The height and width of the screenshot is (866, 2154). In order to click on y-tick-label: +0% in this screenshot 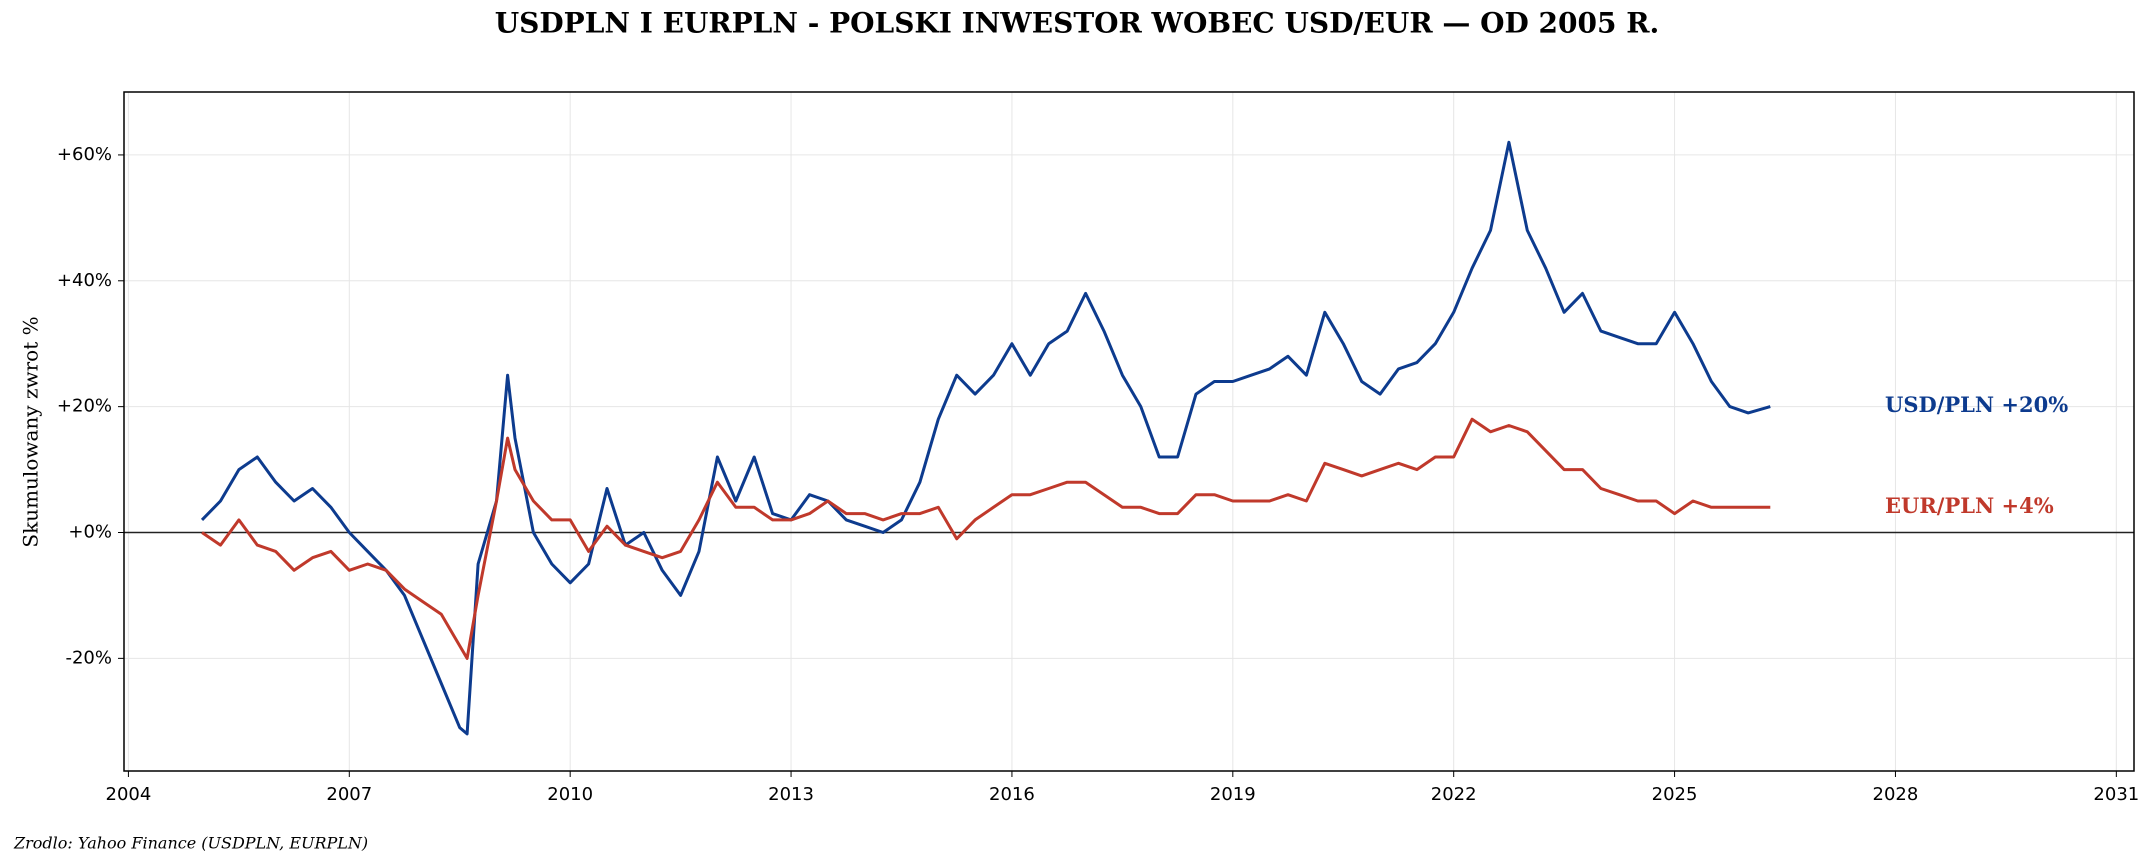, I will do `click(90, 532)`.